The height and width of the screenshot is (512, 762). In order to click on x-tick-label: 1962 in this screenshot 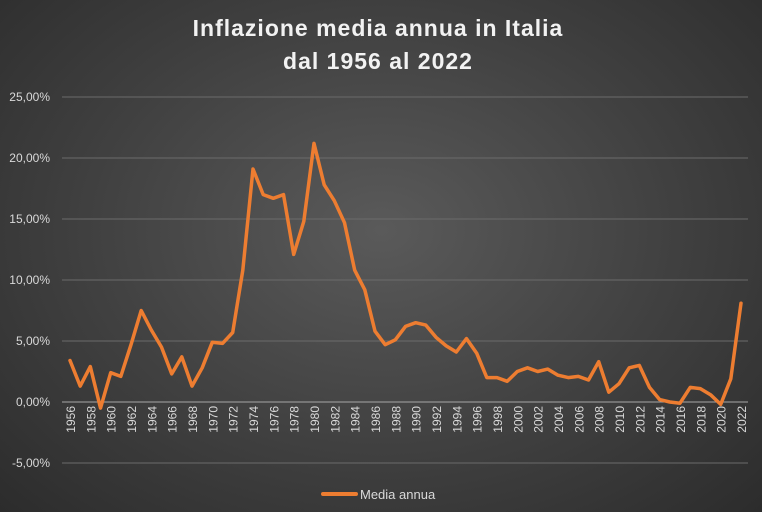, I will do `click(132, 419)`.